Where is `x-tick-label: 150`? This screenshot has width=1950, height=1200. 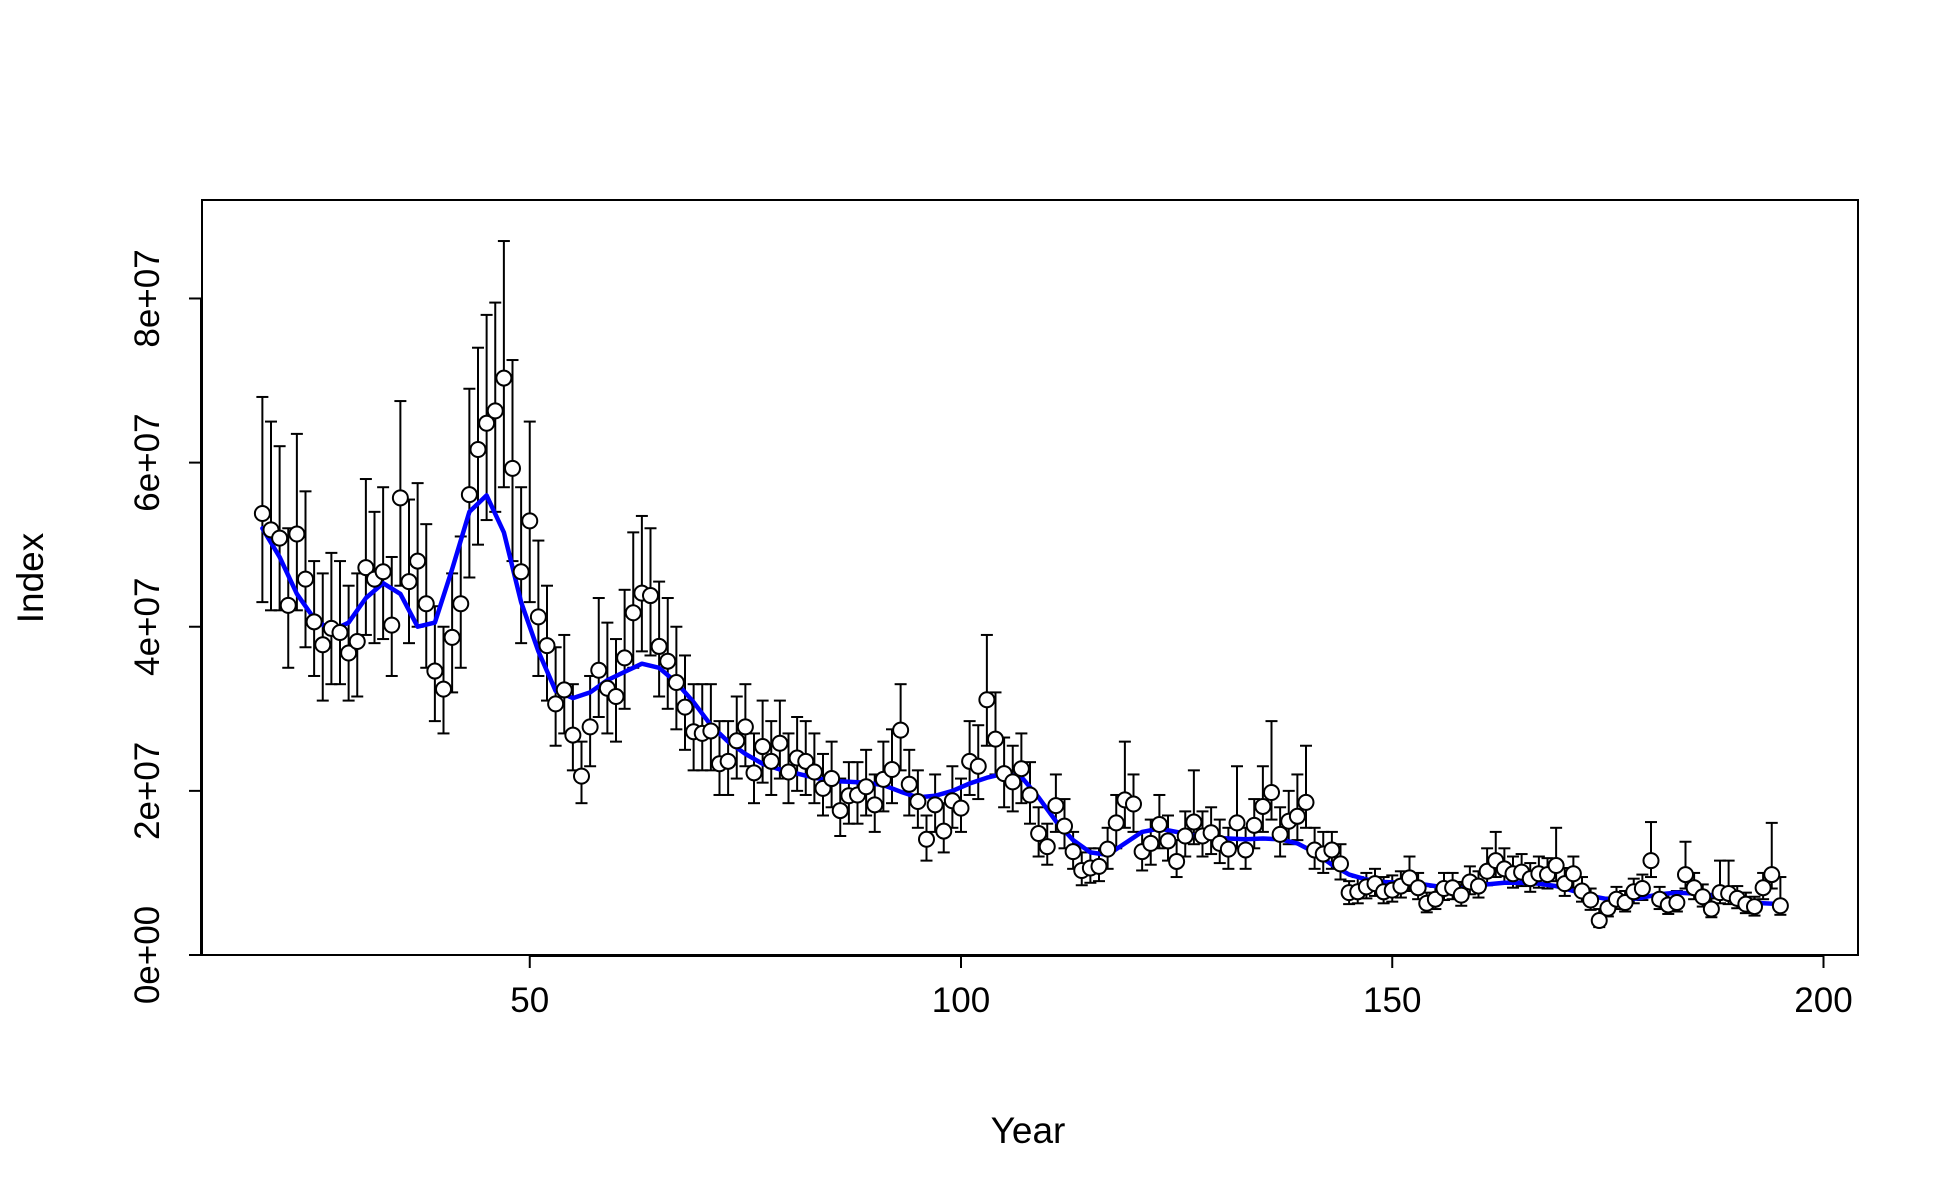 x-tick-label: 150 is located at coordinates (1392, 1000).